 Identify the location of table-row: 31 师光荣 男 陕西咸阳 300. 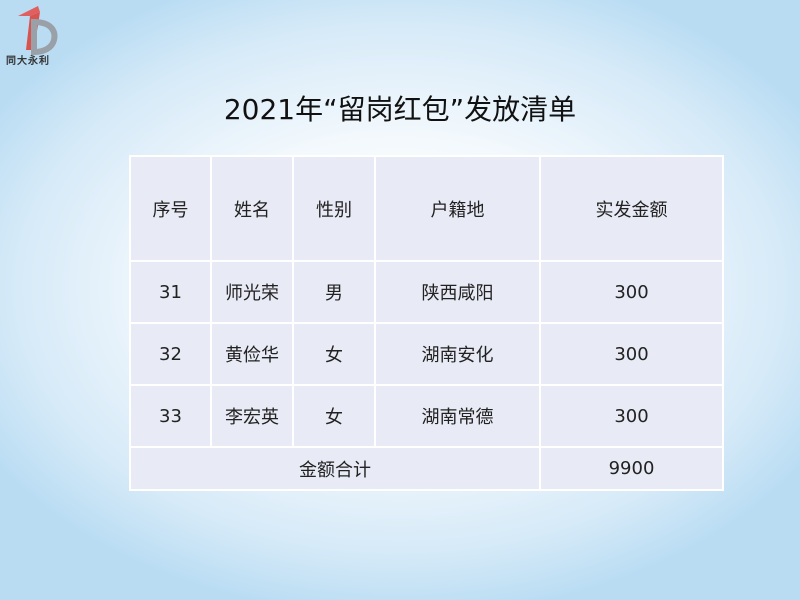
(426, 292).